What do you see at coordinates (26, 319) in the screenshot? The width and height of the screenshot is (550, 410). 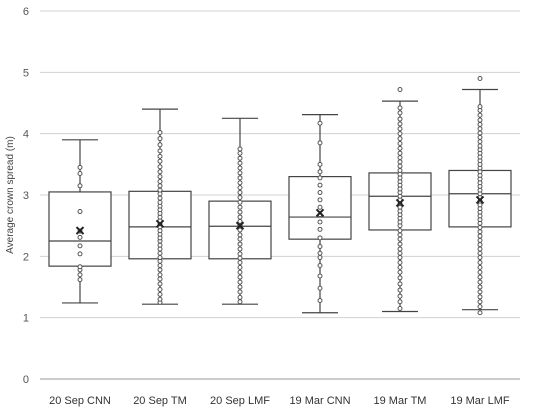 I see `y-tick-label-1: 1` at bounding box center [26, 319].